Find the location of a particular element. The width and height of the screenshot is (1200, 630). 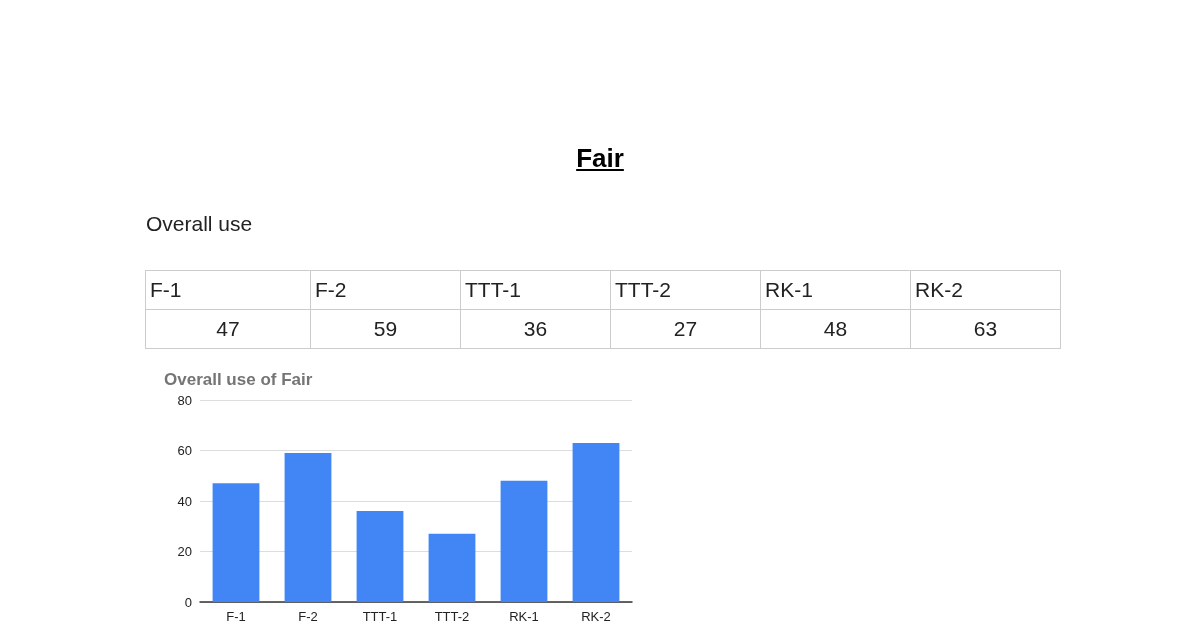

text: Fair is located at coordinates (600, 158).